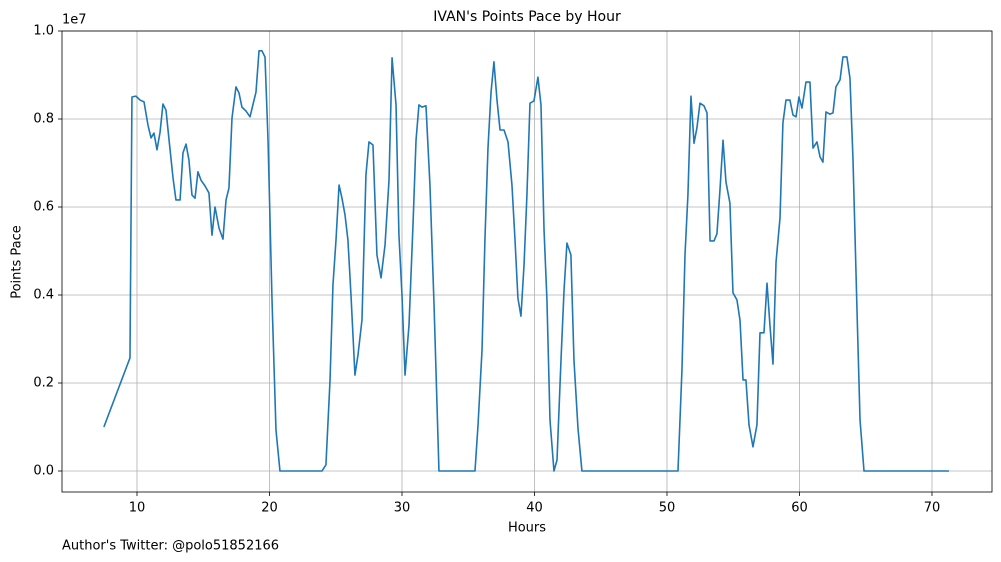 This screenshot has width=1001, height=562. What do you see at coordinates (17, 262) in the screenshot?
I see `y-axis-label: Points Pace` at bounding box center [17, 262].